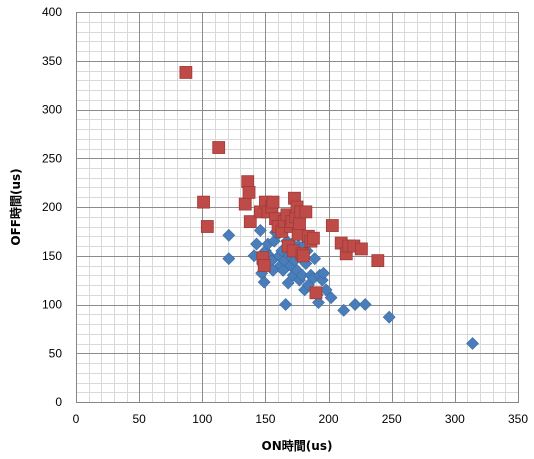 The image size is (534, 459). I want to click on y-tick-label: 100, so click(52, 305).